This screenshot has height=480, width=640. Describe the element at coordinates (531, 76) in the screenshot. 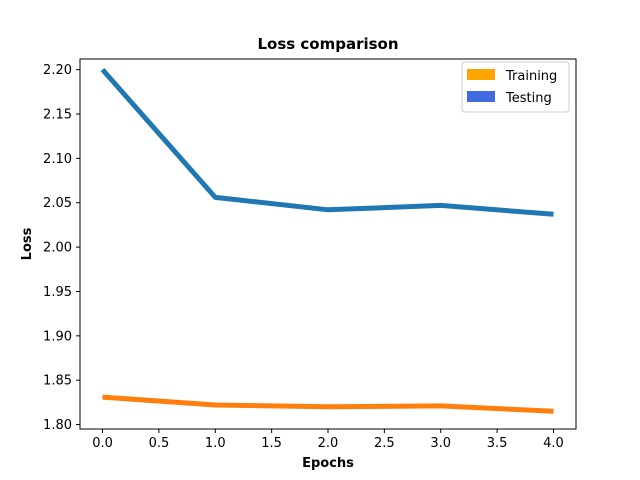

I see `legend-label-training: Training` at that location.